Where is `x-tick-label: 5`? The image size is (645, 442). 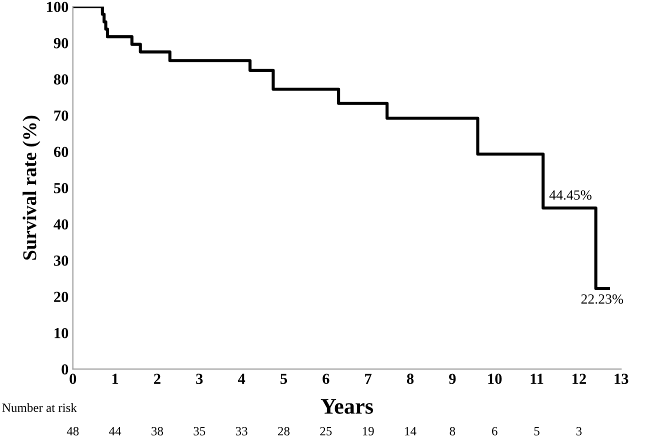
x-tick-label: 5 is located at coordinates (284, 379).